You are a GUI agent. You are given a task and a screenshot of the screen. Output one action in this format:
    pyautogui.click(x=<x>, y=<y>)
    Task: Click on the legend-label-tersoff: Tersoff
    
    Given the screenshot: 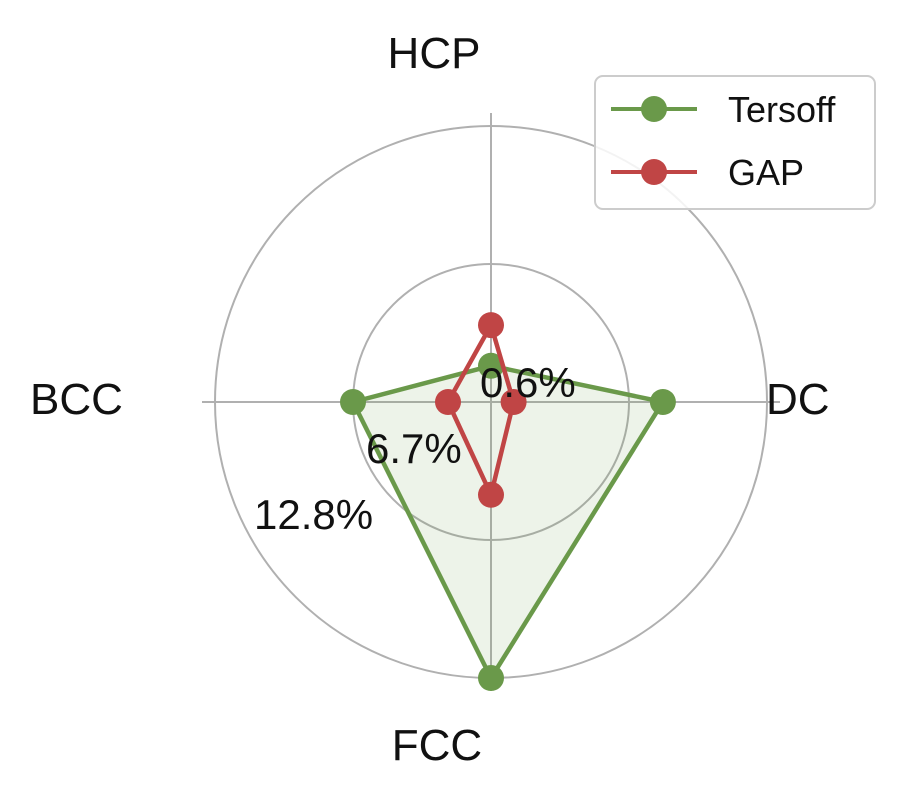 What is the action you would take?
    pyautogui.click(x=782, y=109)
    